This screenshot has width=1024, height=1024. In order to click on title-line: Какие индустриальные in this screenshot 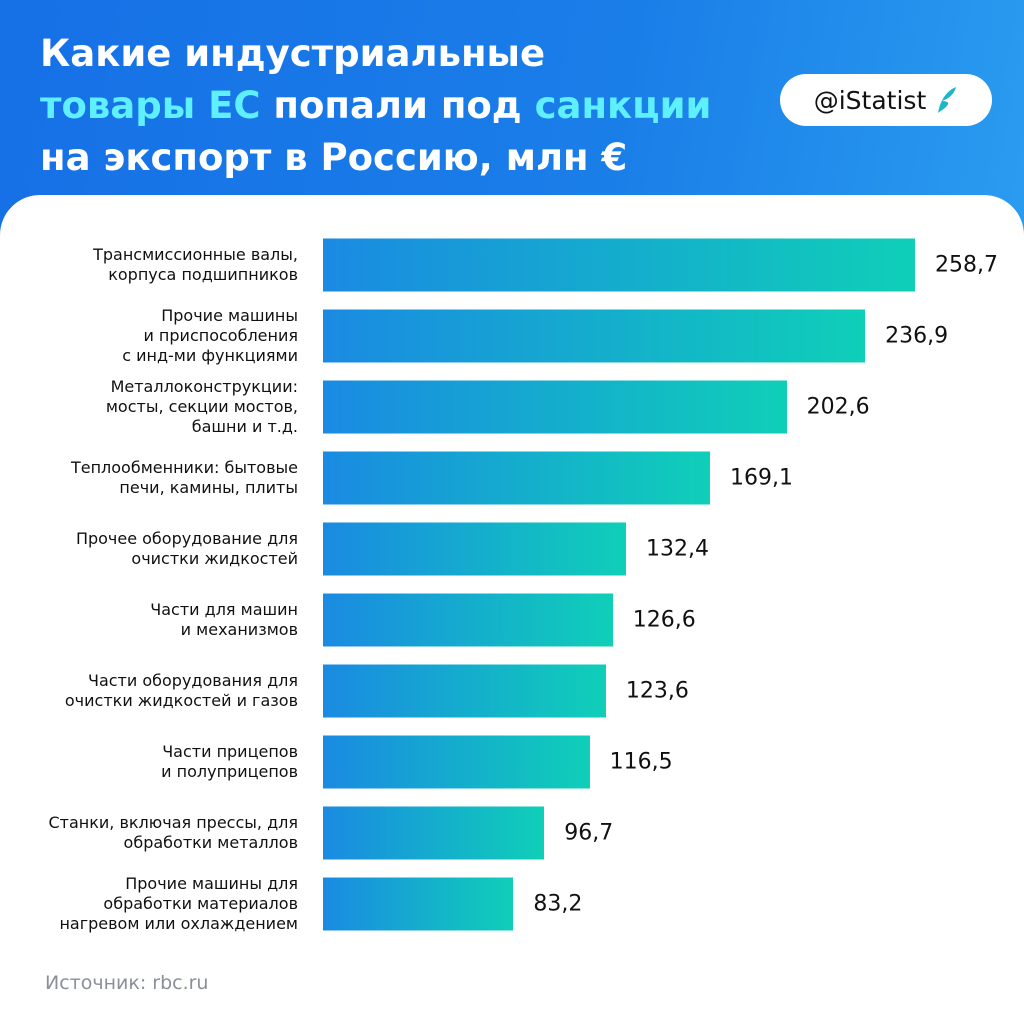, I will do `click(375, 54)`.